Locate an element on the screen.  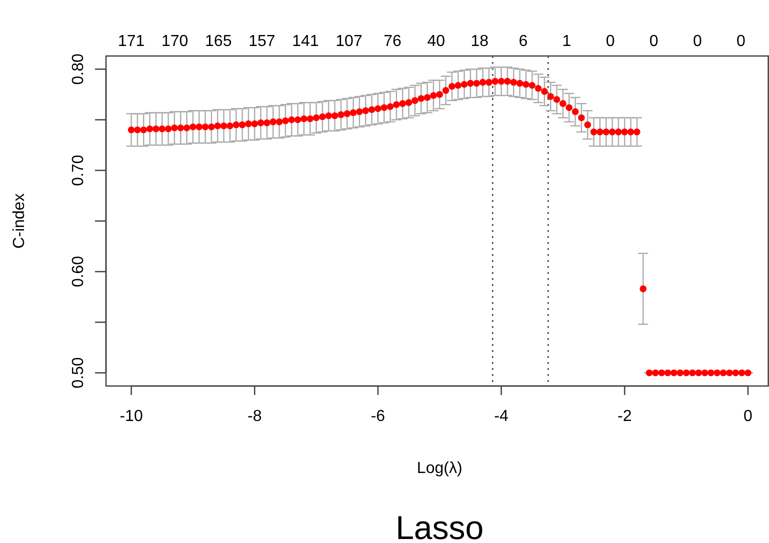
text: 6 is located at coordinates (523, 41).